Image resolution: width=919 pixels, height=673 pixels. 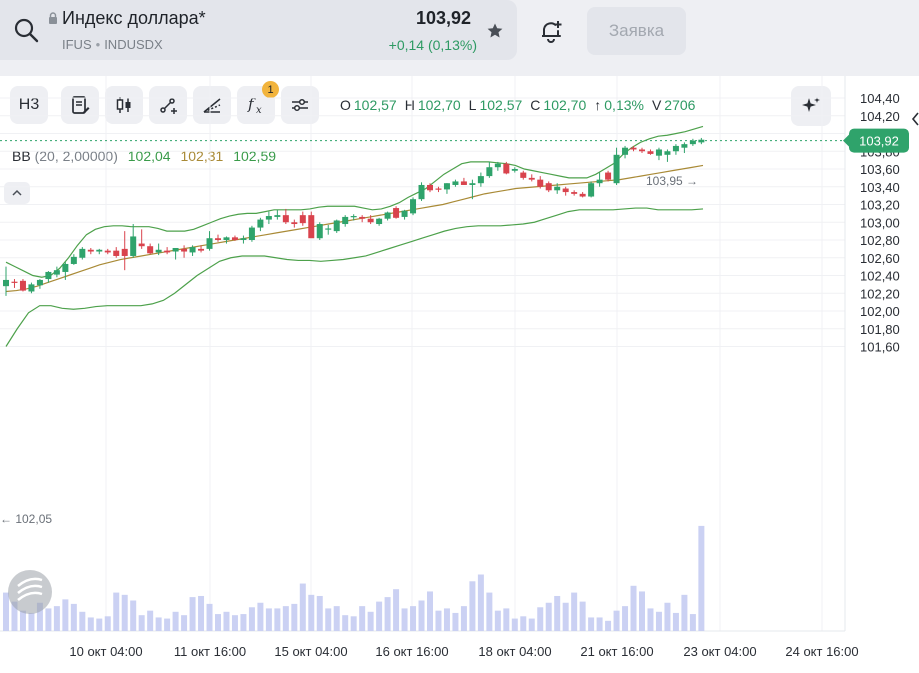 I want to click on ai-assistant-button, so click(x=811, y=106).